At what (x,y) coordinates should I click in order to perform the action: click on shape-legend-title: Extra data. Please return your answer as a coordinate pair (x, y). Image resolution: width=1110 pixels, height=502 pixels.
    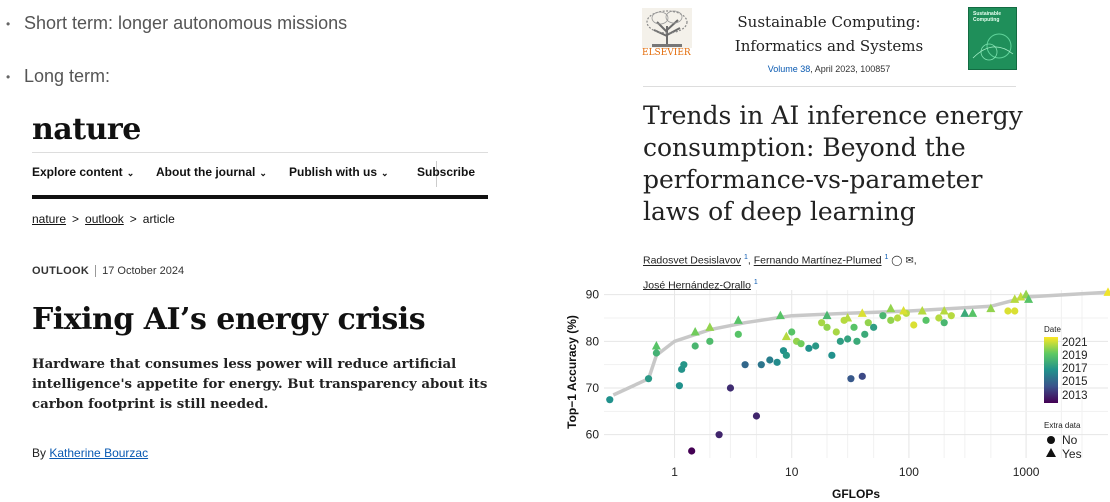
    Looking at the image, I should click on (1062, 425).